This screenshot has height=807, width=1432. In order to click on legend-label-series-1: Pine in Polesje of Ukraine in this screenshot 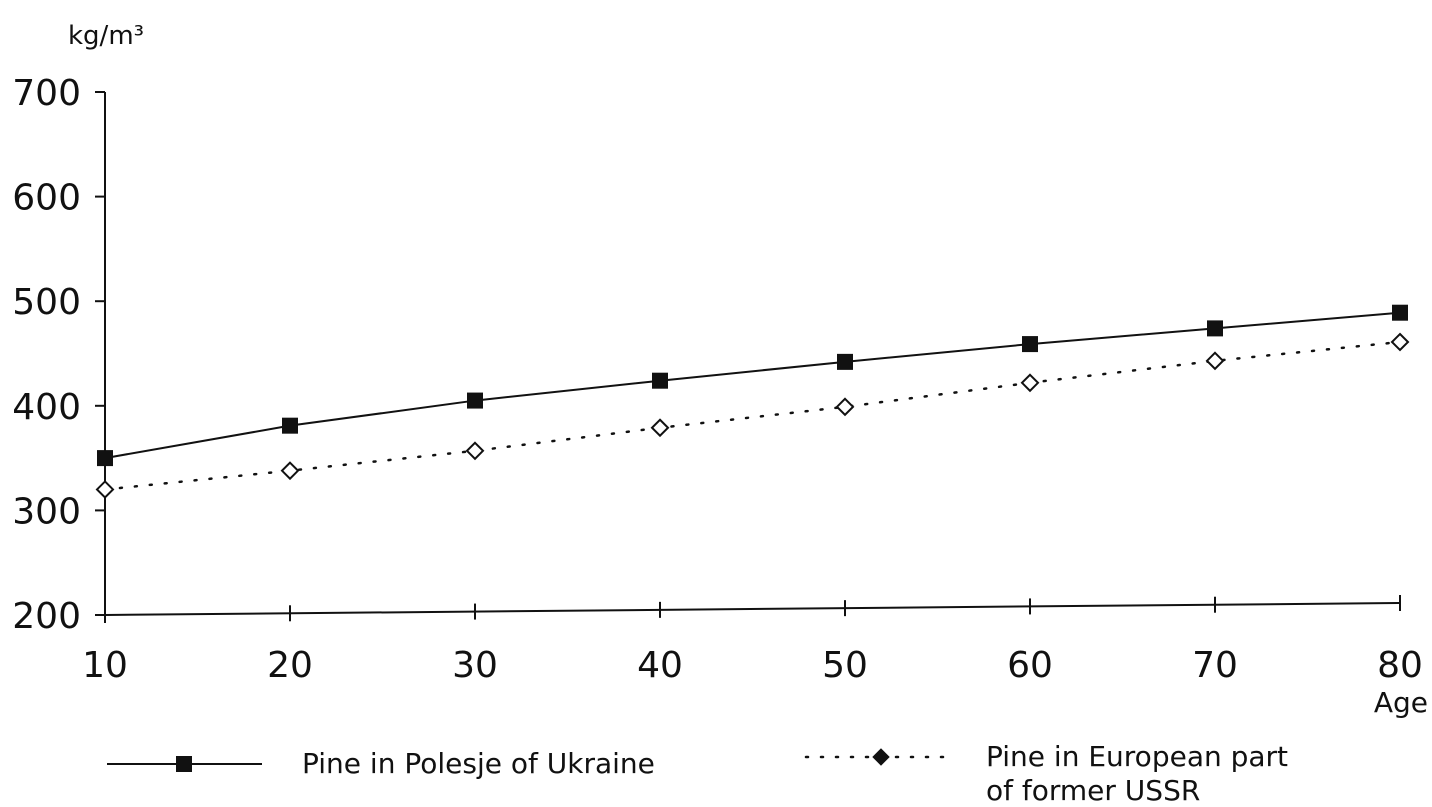, I will do `click(478, 763)`.